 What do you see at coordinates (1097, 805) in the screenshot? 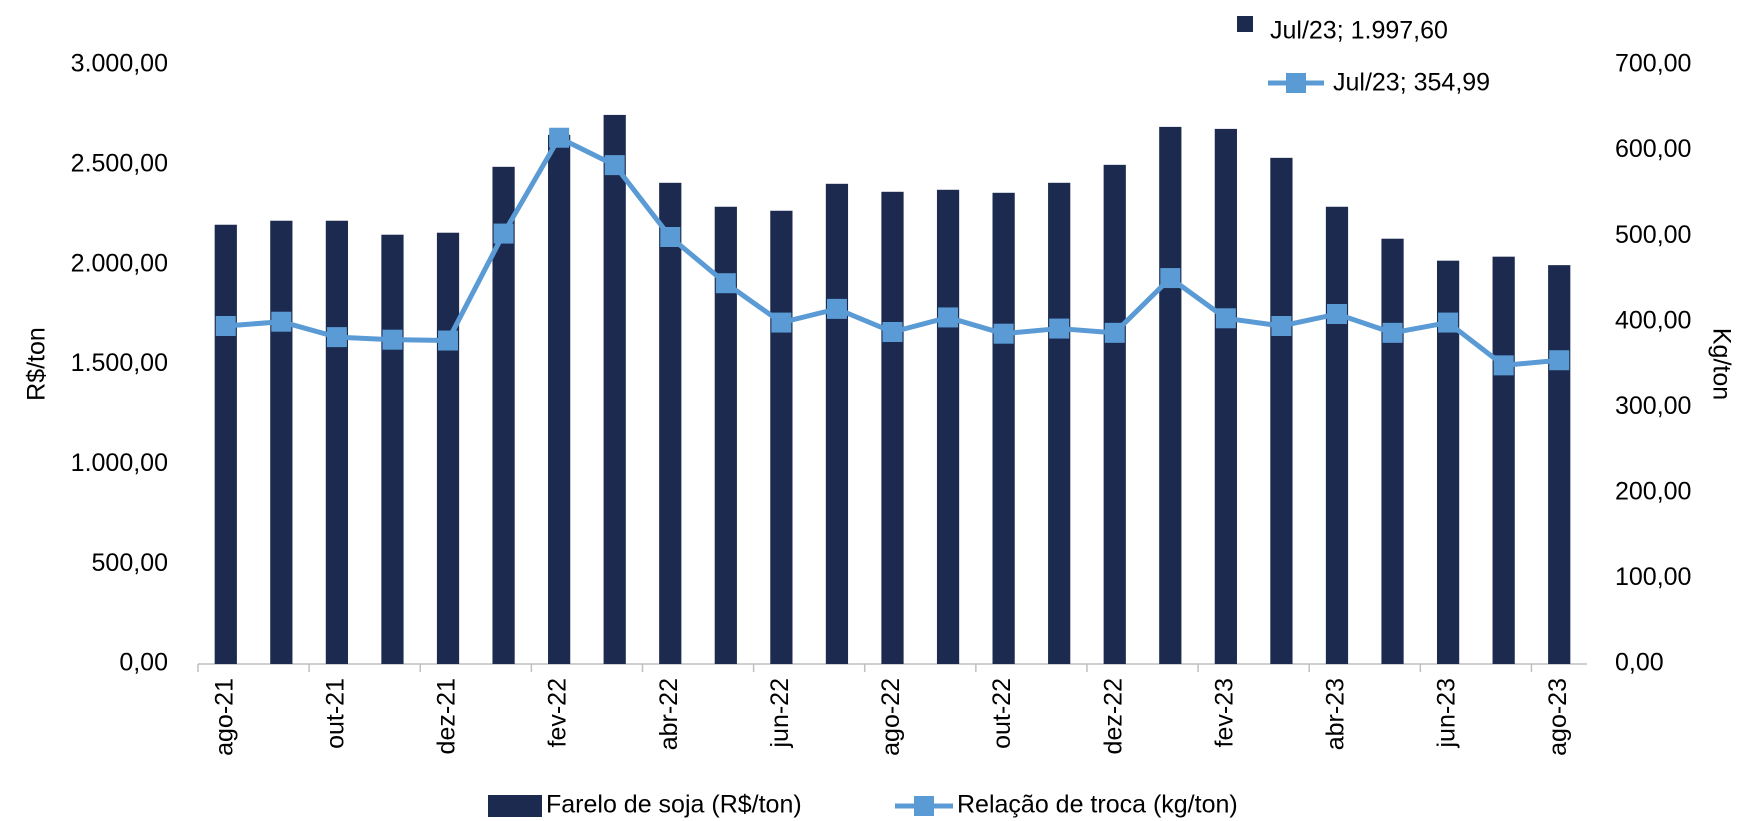
I see `legend-label: Relação de troca (kg/ton)` at bounding box center [1097, 805].